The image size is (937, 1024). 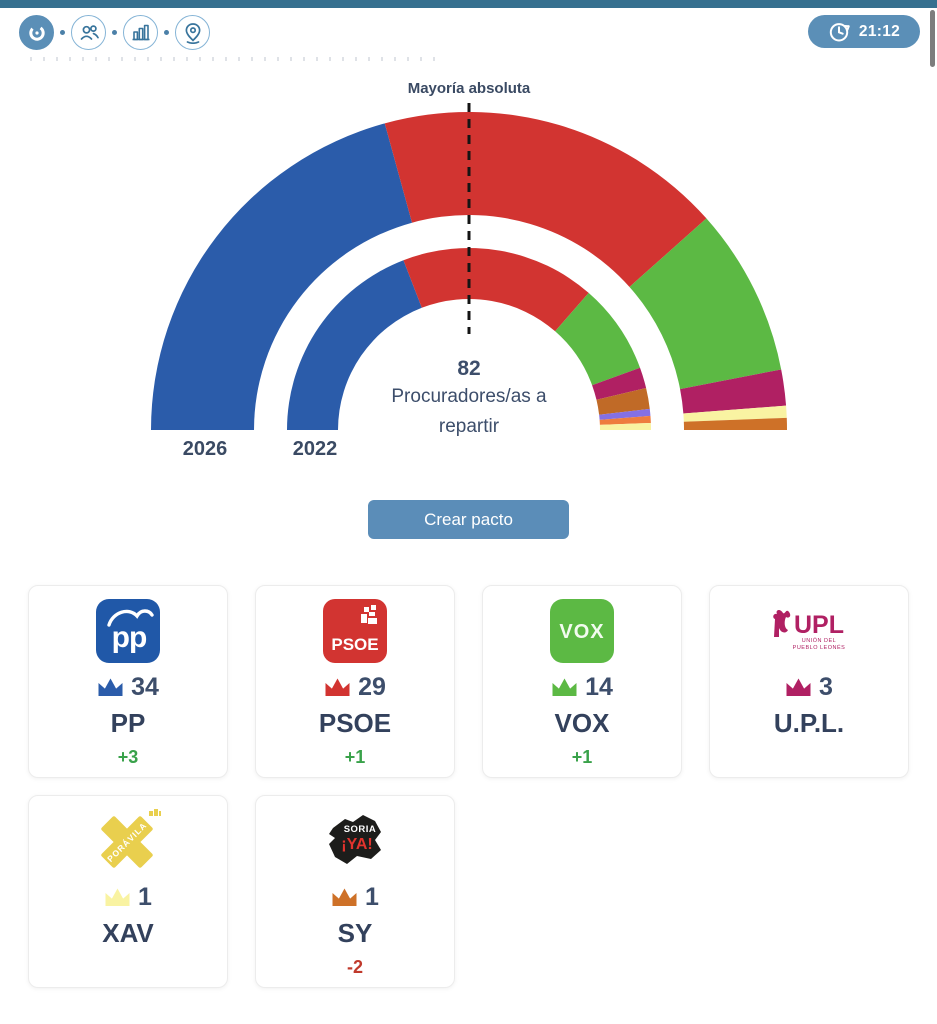 What do you see at coordinates (598, 339) in the screenshot?
I see `segment-2022-vox` at bounding box center [598, 339].